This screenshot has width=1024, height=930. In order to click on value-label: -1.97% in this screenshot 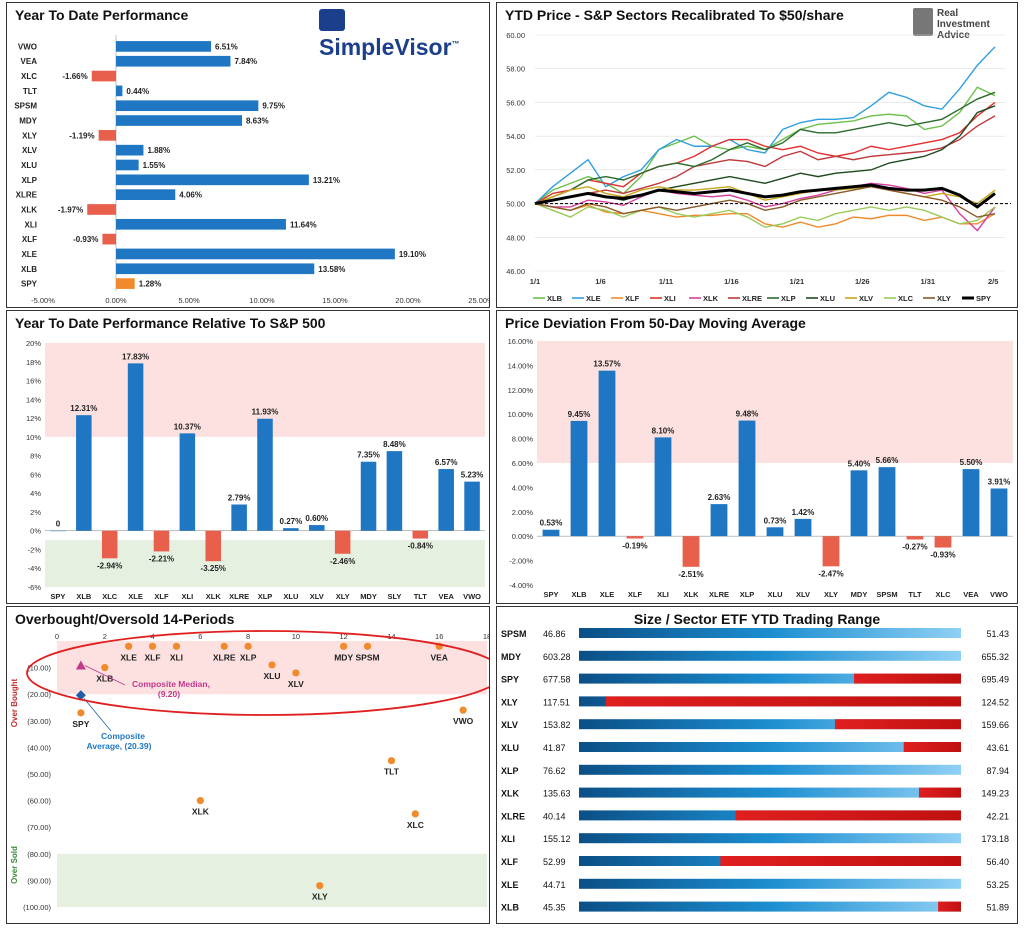, I will do `click(70, 209)`.